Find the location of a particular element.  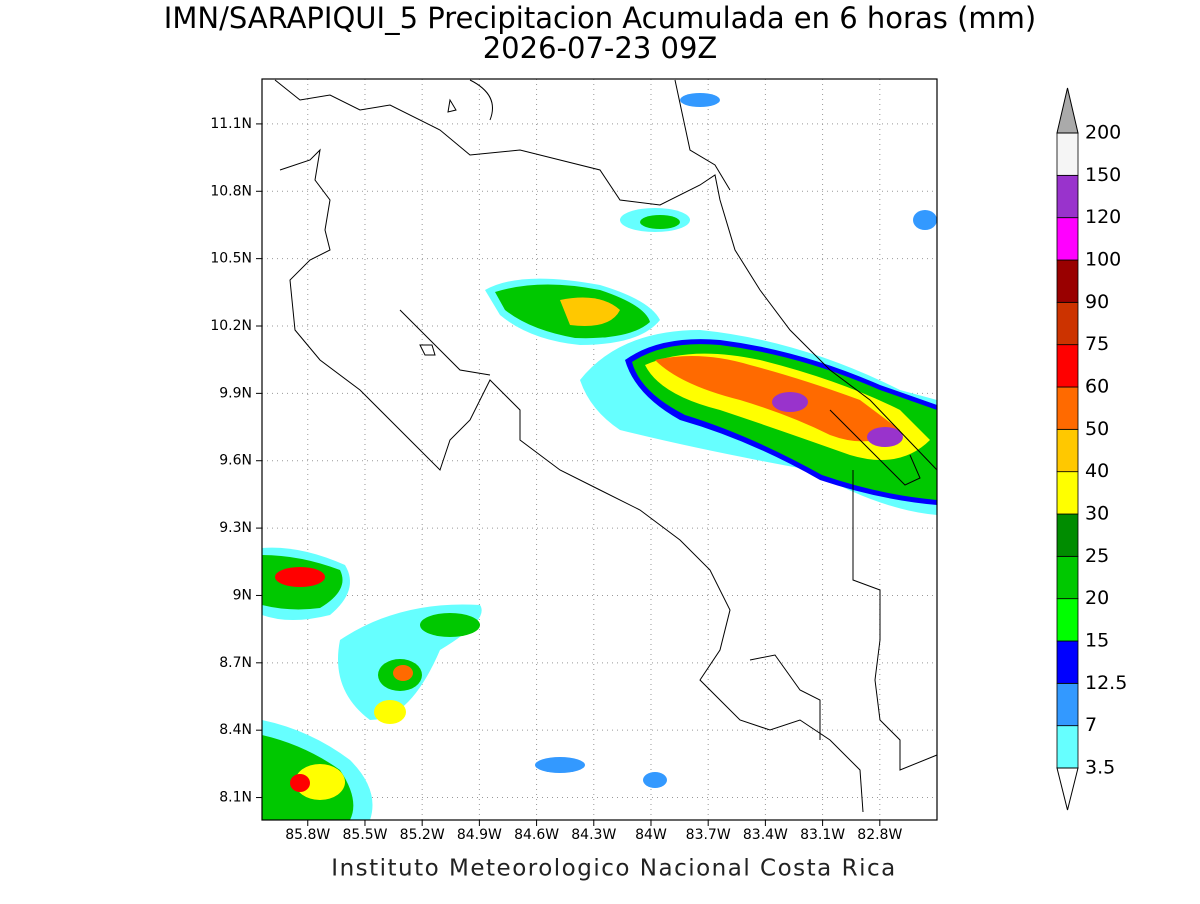

y-tick-label: 9.9N is located at coordinates (235, 393).